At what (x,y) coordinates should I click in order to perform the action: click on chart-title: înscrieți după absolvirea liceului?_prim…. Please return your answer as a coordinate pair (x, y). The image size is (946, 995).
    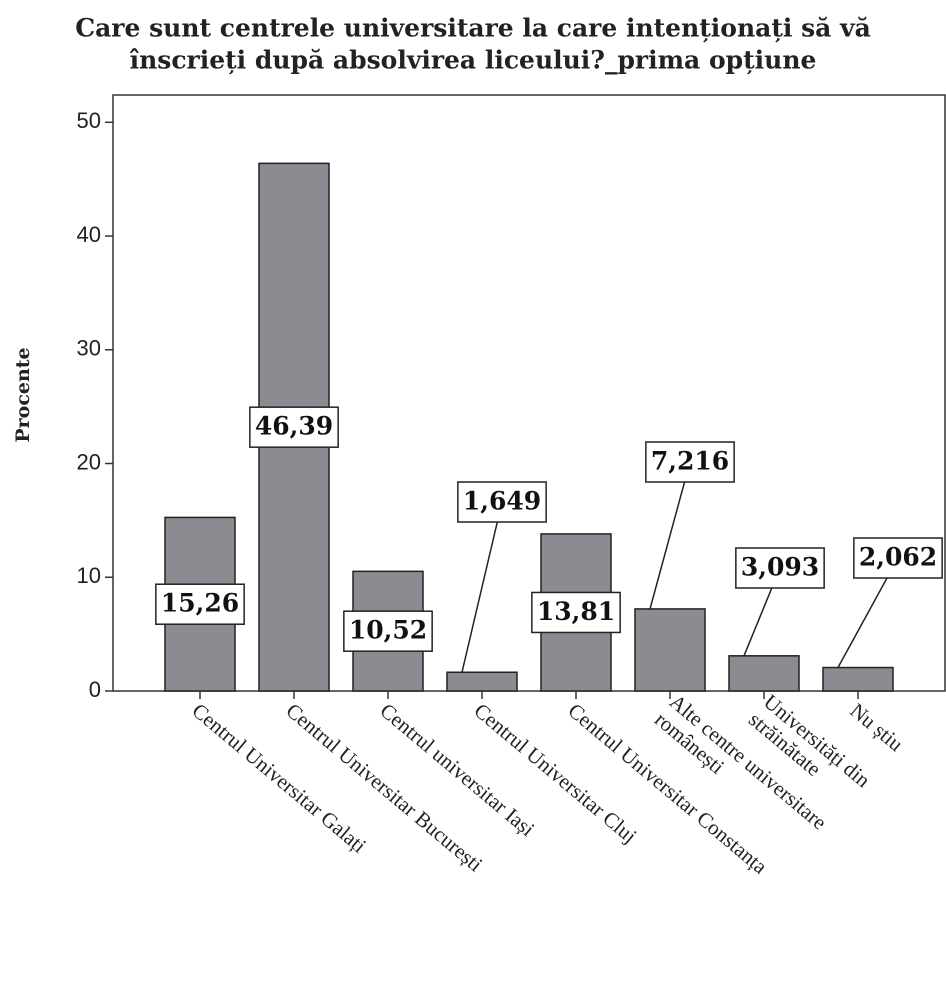
    Looking at the image, I should click on (473, 60).